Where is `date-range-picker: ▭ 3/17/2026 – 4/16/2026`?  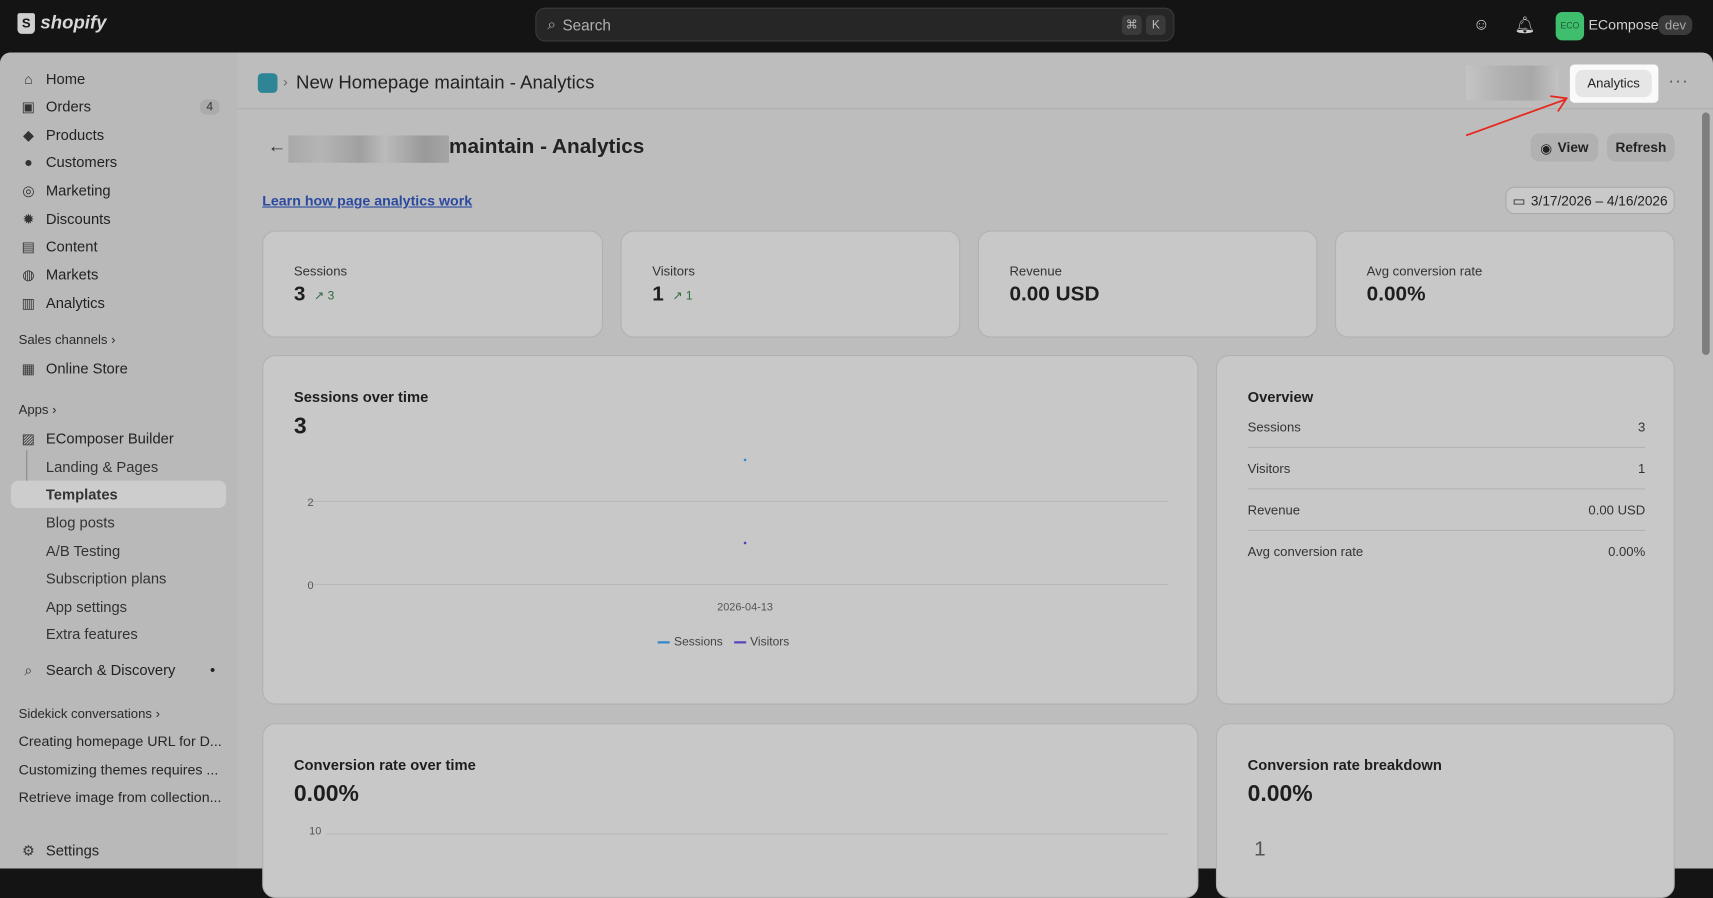 date-range-picker: ▭ 3/17/2026 – 4/16/2026 is located at coordinates (1590, 200).